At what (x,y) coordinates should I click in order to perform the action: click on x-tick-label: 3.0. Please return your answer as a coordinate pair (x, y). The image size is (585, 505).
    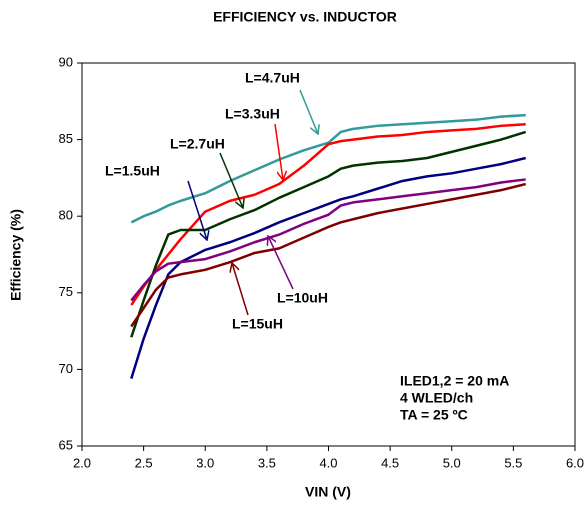
    Looking at the image, I should click on (205, 462).